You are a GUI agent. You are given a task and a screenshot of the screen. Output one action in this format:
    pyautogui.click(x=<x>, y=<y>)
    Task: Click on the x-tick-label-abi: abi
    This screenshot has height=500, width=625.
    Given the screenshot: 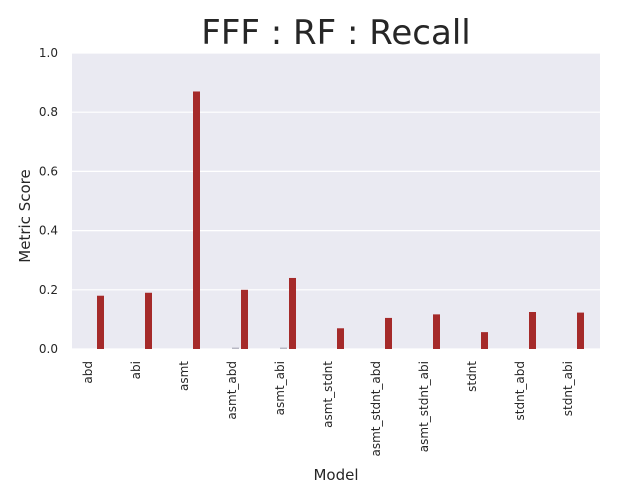 What is the action you would take?
    pyautogui.click(x=136, y=370)
    